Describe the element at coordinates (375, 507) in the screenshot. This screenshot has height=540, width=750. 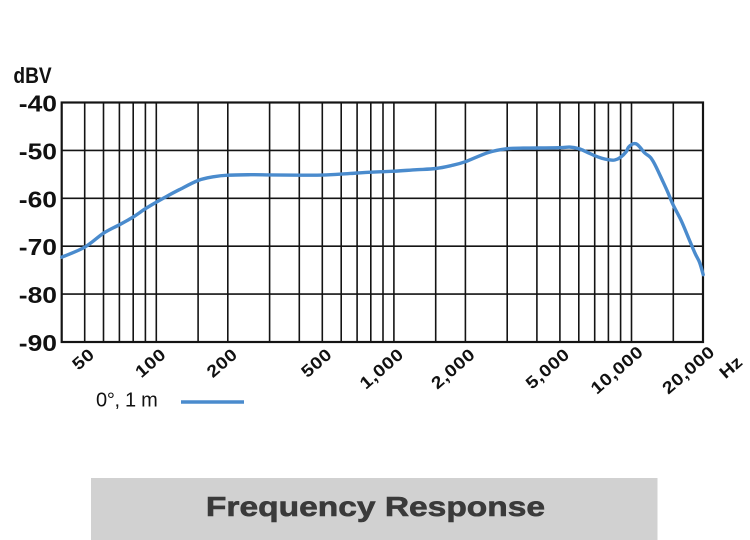
I see `svg-text: Frequency Response` at that location.